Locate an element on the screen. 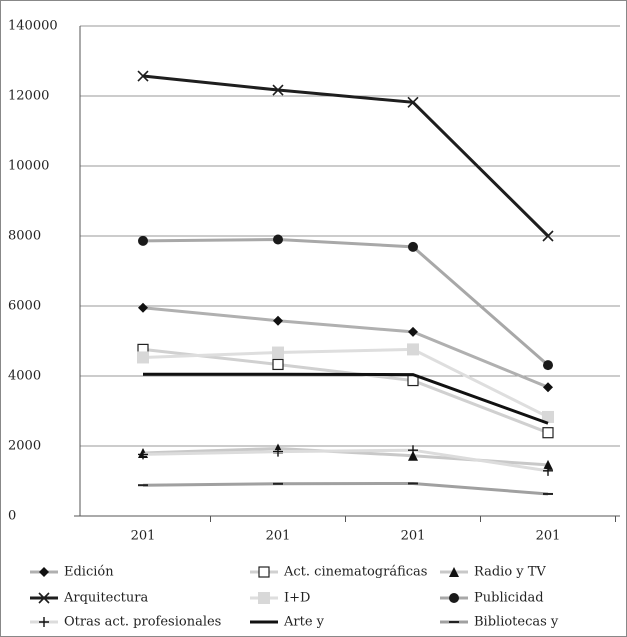 Image resolution: width=627 pixels, height=637 pixels. legend-item: Arquitectura is located at coordinates (89, 598).